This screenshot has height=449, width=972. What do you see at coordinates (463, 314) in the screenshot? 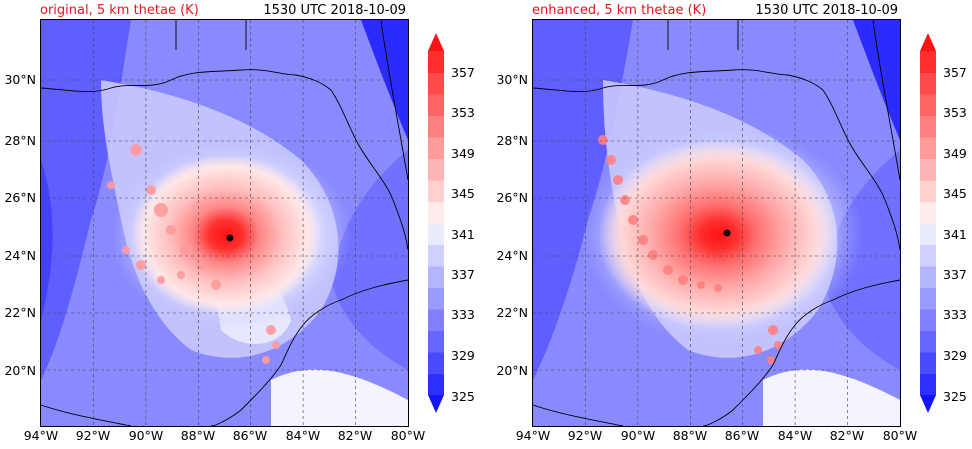
I see `colorbar-tick-label: 333` at bounding box center [463, 314].